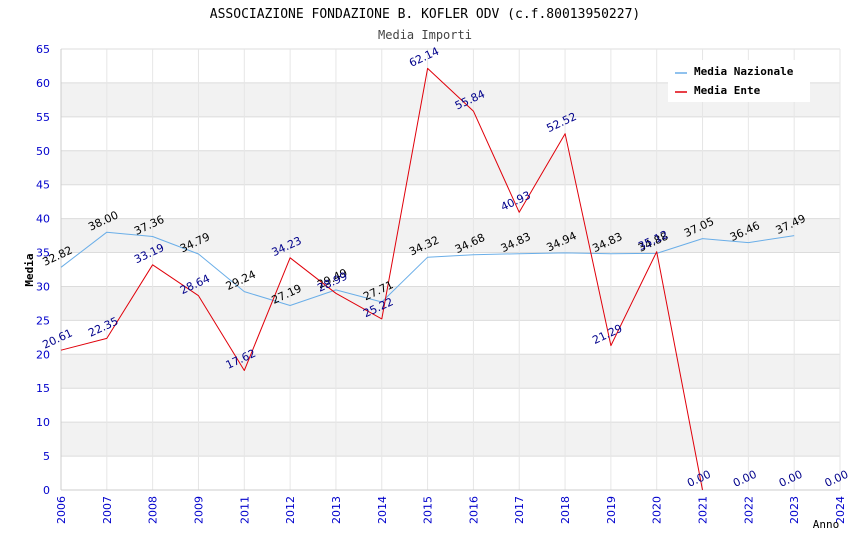  What do you see at coordinates (107, 510) in the screenshot?
I see `x-tick-label: 2007` at bounding box center [107, 510].